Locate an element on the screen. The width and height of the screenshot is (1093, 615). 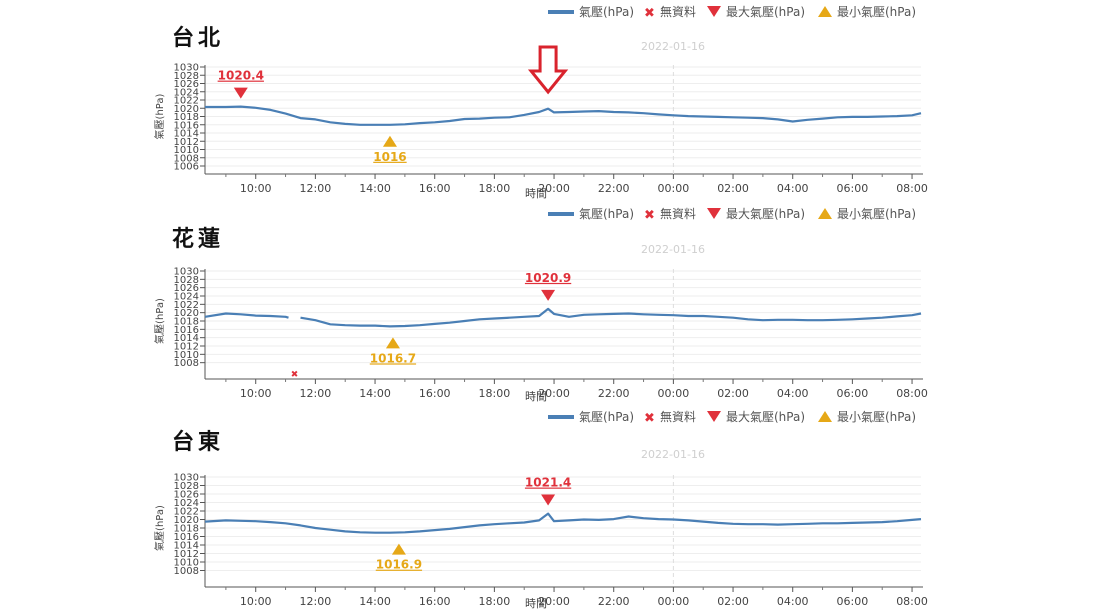
min-value-label: 1016.7 is located at coordinates (393, 358).